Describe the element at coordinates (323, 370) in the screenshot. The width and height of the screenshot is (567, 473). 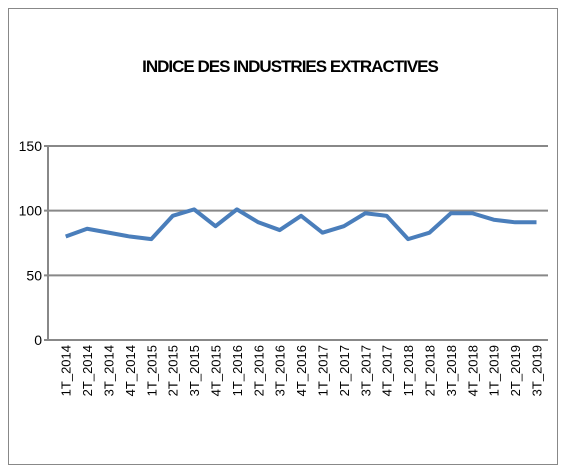
I see `x-tick-label: 1T_2017` at that location.